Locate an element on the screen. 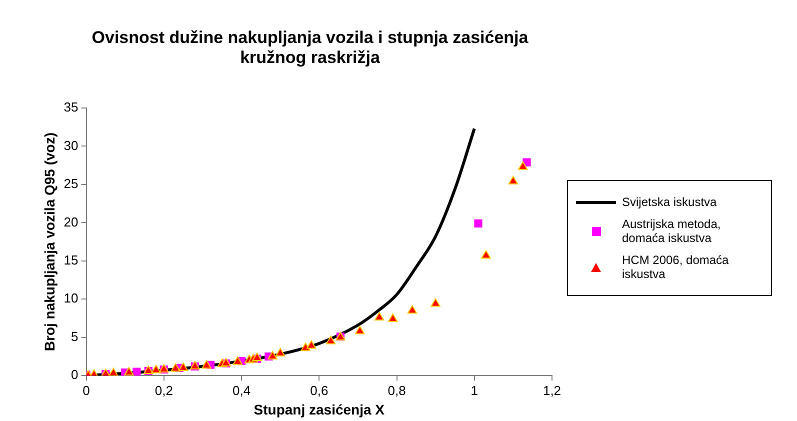 Image resolution: width=797 pixels, height=421 pixels. chart-title: Ovisnost dužine nakupljanja vozila i stupnja zasićenja kružnog raskrižja is located at coordinates (310, 48).